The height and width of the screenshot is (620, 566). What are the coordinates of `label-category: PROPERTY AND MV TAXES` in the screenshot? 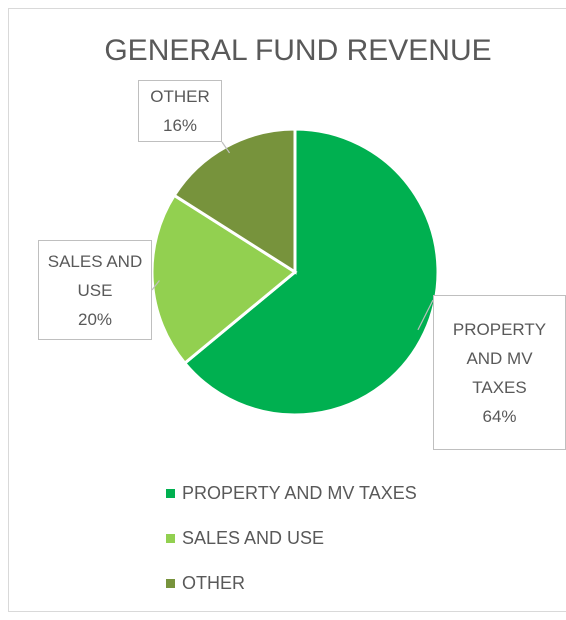 It's located at (499, 358).